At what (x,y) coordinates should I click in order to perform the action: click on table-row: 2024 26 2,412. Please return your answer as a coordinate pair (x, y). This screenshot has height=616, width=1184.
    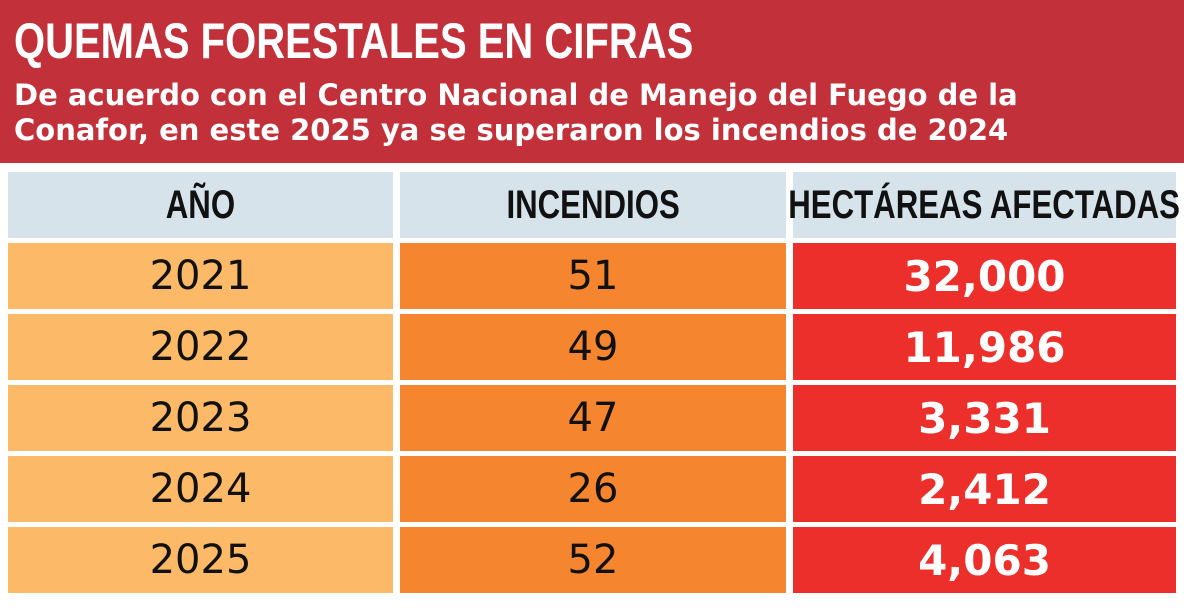
    Looking at the image, I should click on (592, 489).